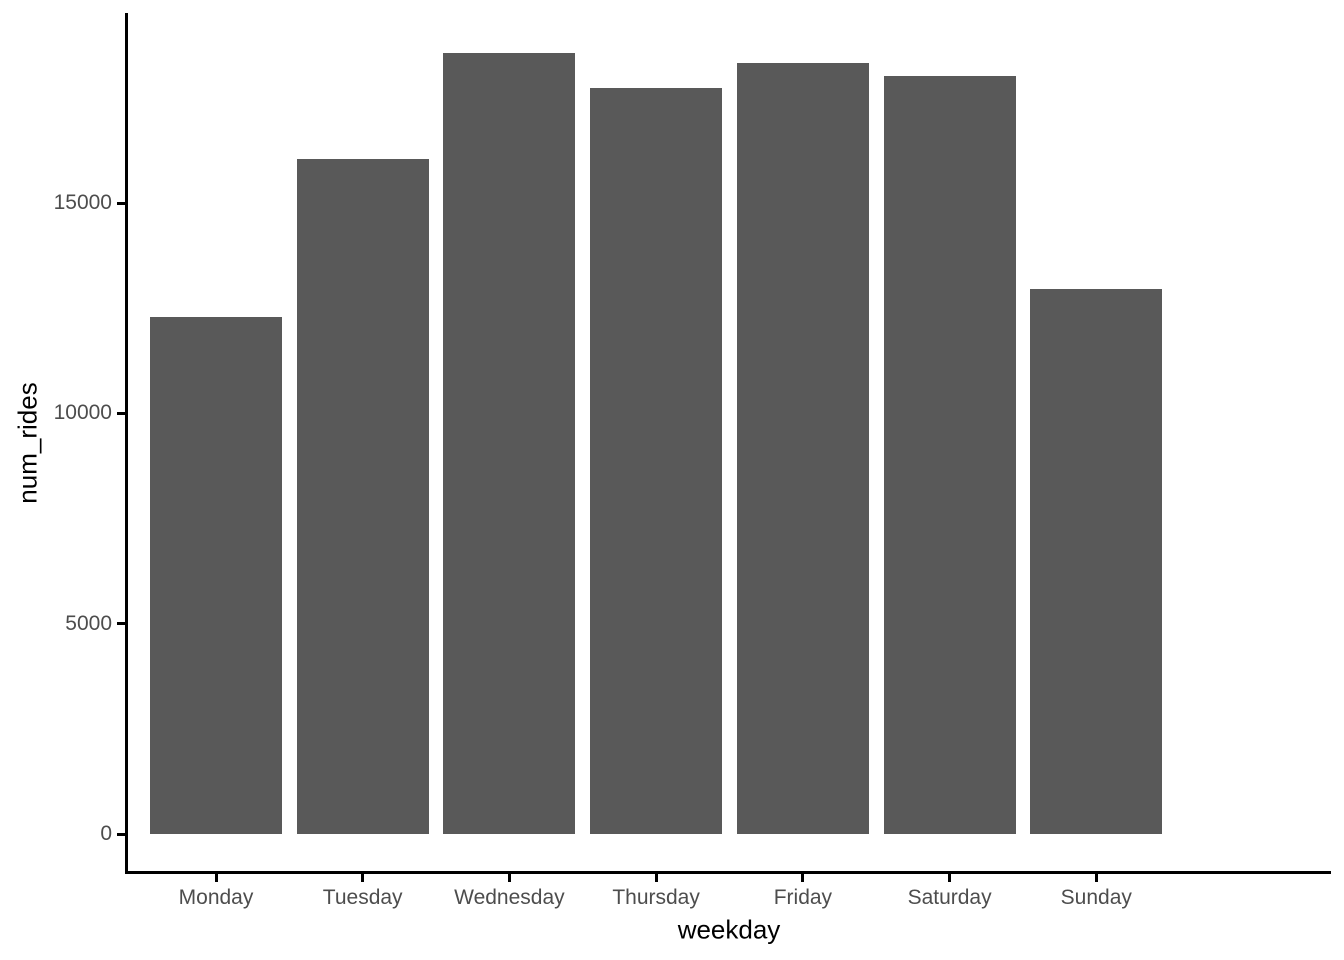  Describe the element at coordinates (362, 496) in the screenshot. I see `bar-tuesday` at that location.